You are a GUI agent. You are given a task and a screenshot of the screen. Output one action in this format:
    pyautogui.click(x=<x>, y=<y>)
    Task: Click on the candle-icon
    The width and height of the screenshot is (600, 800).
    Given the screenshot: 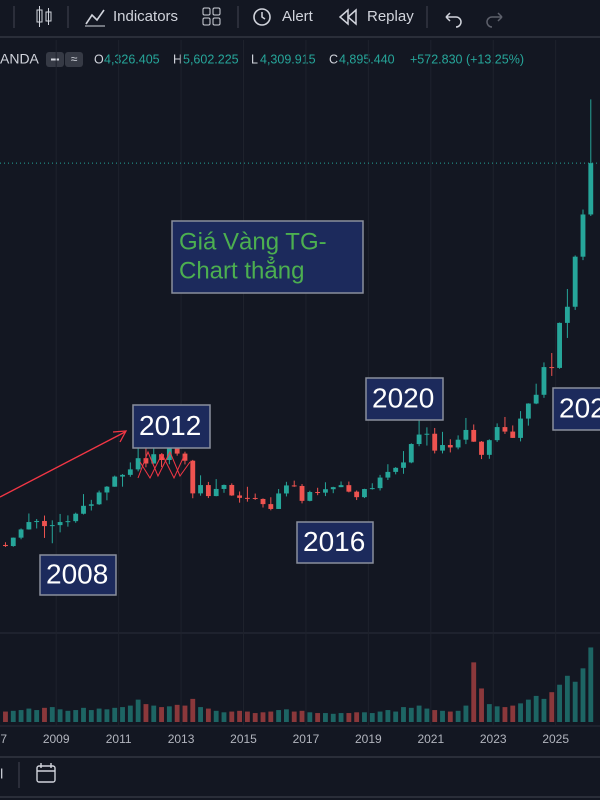 What is the action you would take?
    pyautogui.click(x=44, y=16)
    